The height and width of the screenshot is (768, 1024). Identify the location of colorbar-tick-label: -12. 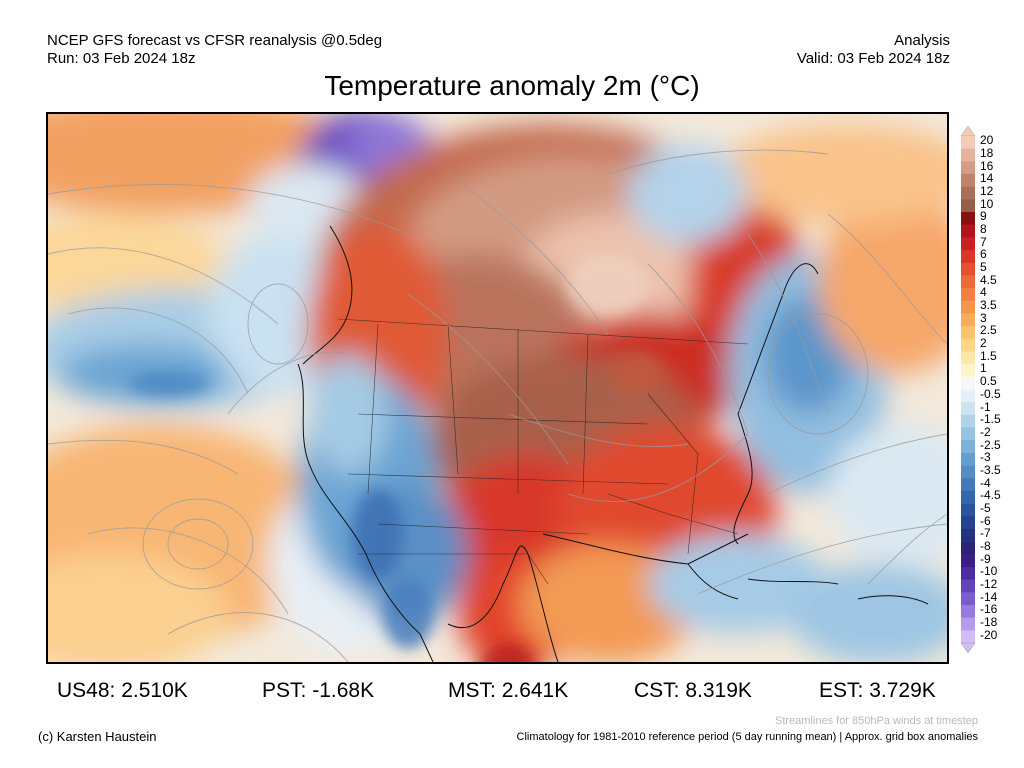
(989, 583).